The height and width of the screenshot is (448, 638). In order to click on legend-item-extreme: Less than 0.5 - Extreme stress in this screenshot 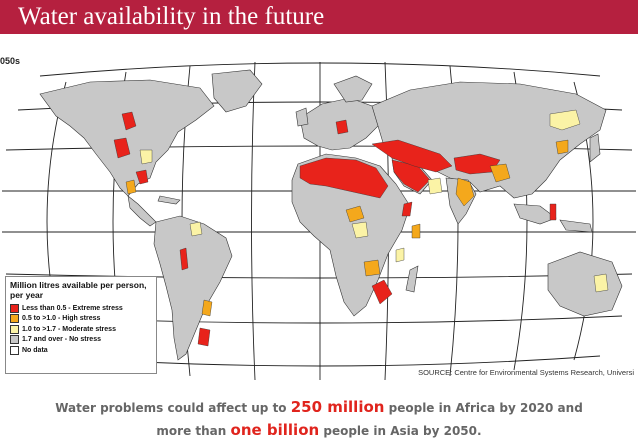, I will do `click(81, 308)`.